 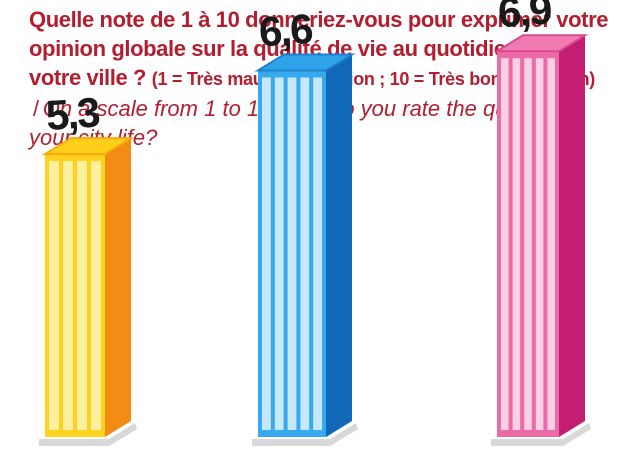 What do you see at coordinates (88, 267) in the screenshot?
I see `bar-1: 5,3` at bounding box center [88, 267].